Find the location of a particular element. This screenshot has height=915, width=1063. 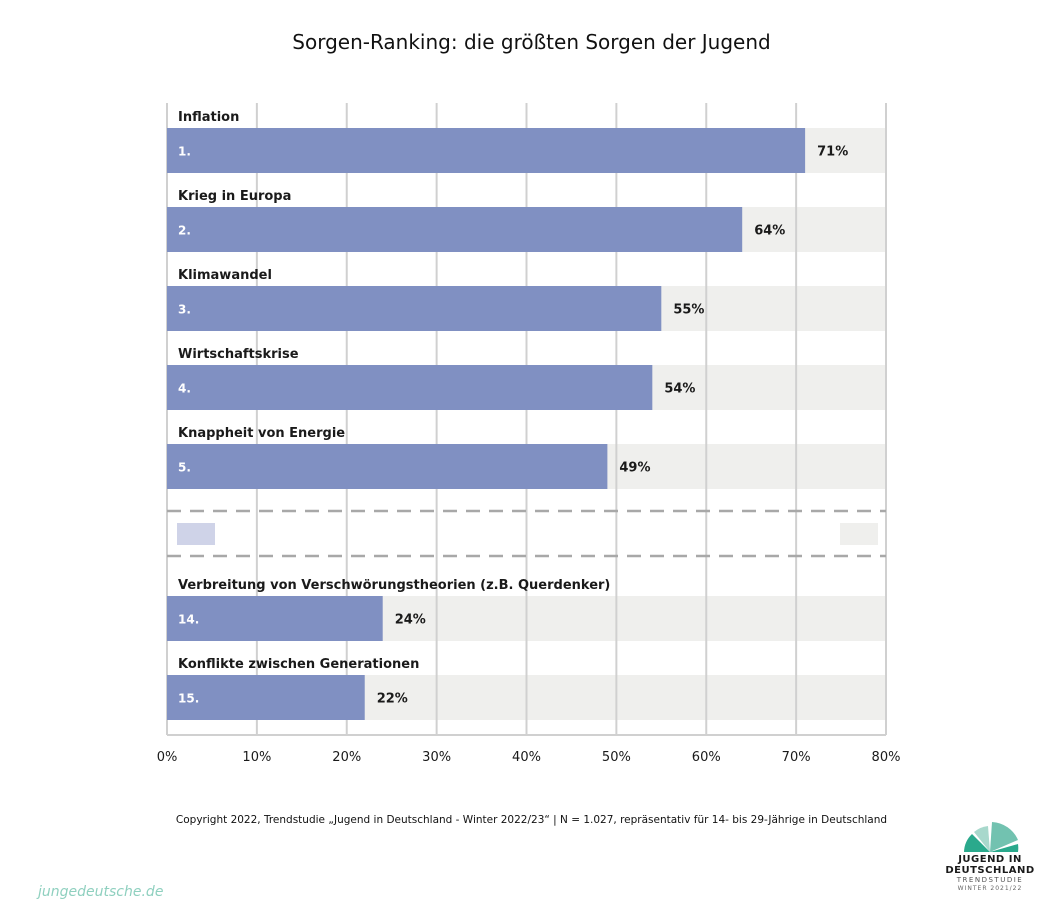

rank-label: 3. is located at coordinates (184, 310).